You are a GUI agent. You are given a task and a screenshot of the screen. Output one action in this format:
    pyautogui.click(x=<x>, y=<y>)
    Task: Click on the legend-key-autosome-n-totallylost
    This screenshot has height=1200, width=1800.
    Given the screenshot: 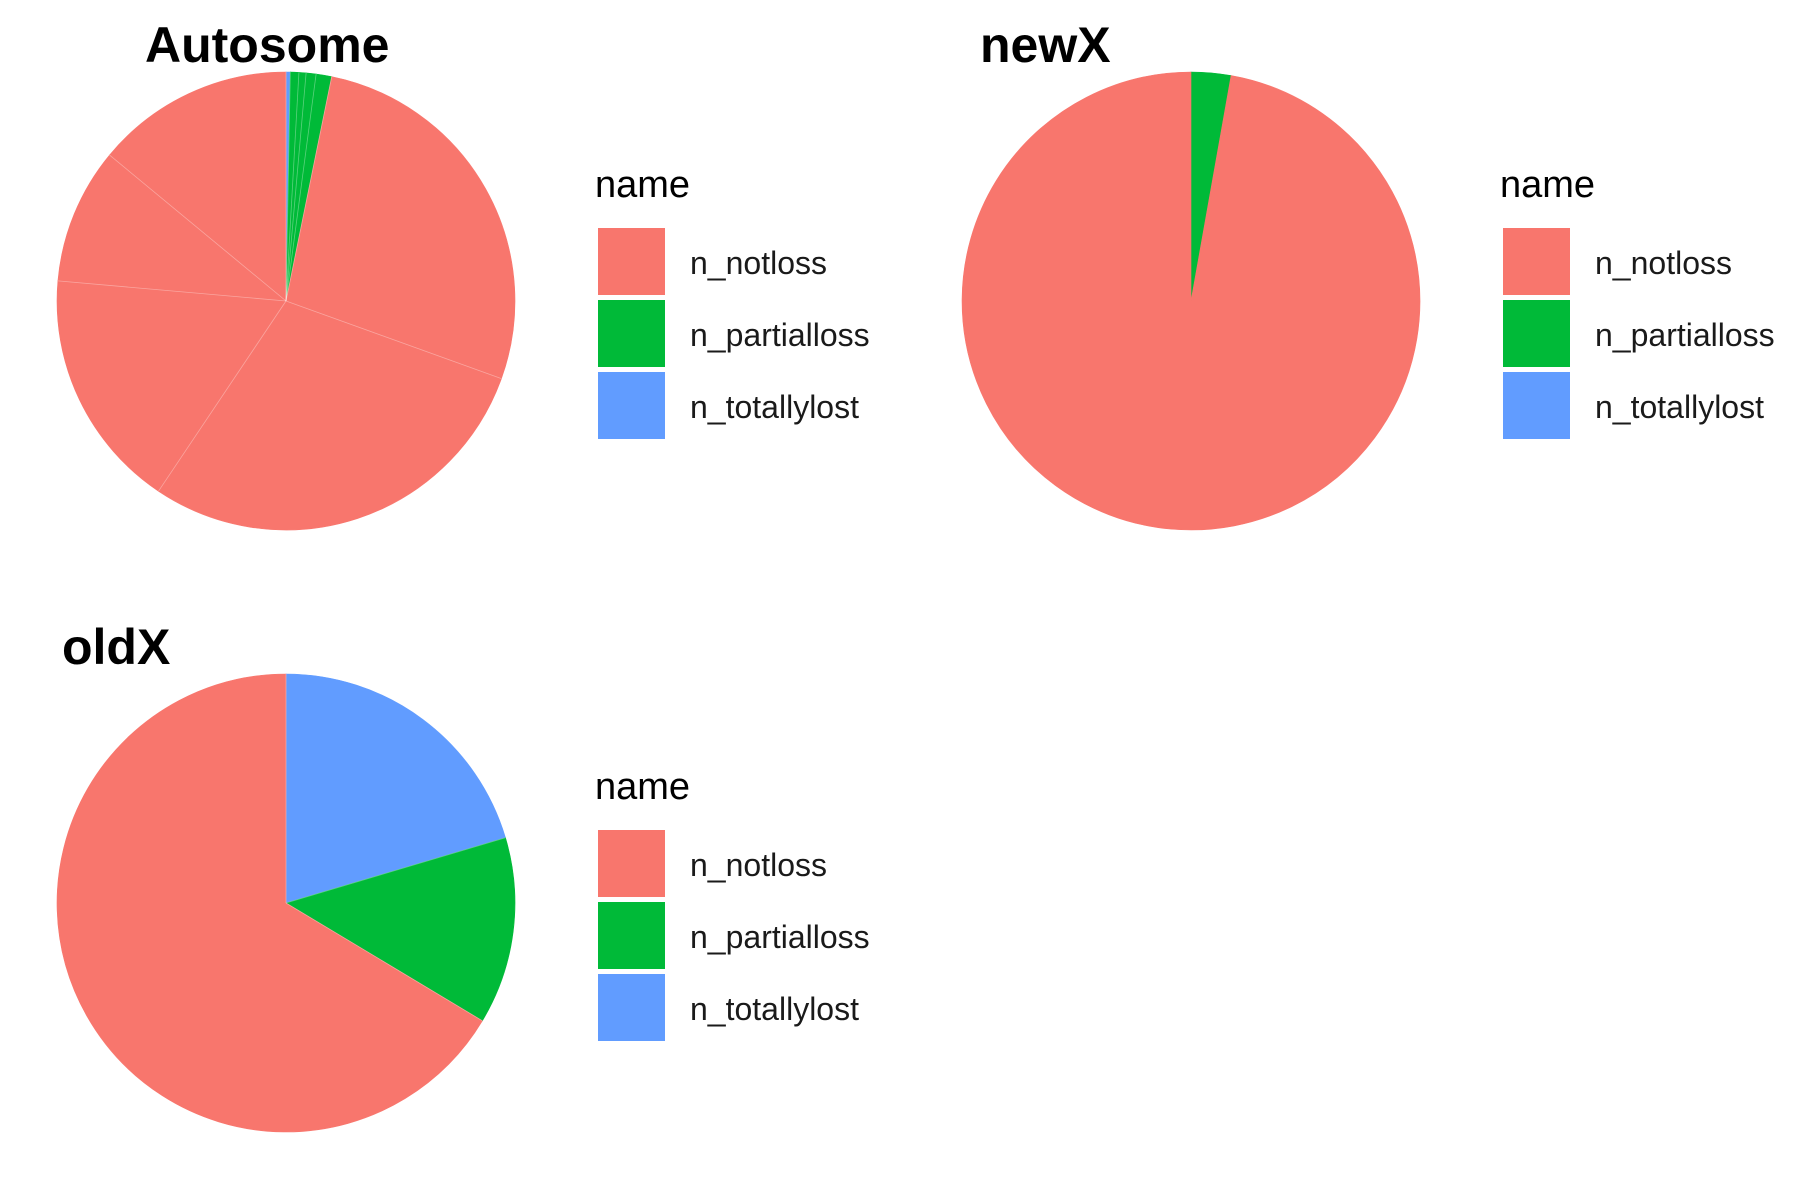 What is the action you would take?
    pyautogui.click(x=631, y=405)
    